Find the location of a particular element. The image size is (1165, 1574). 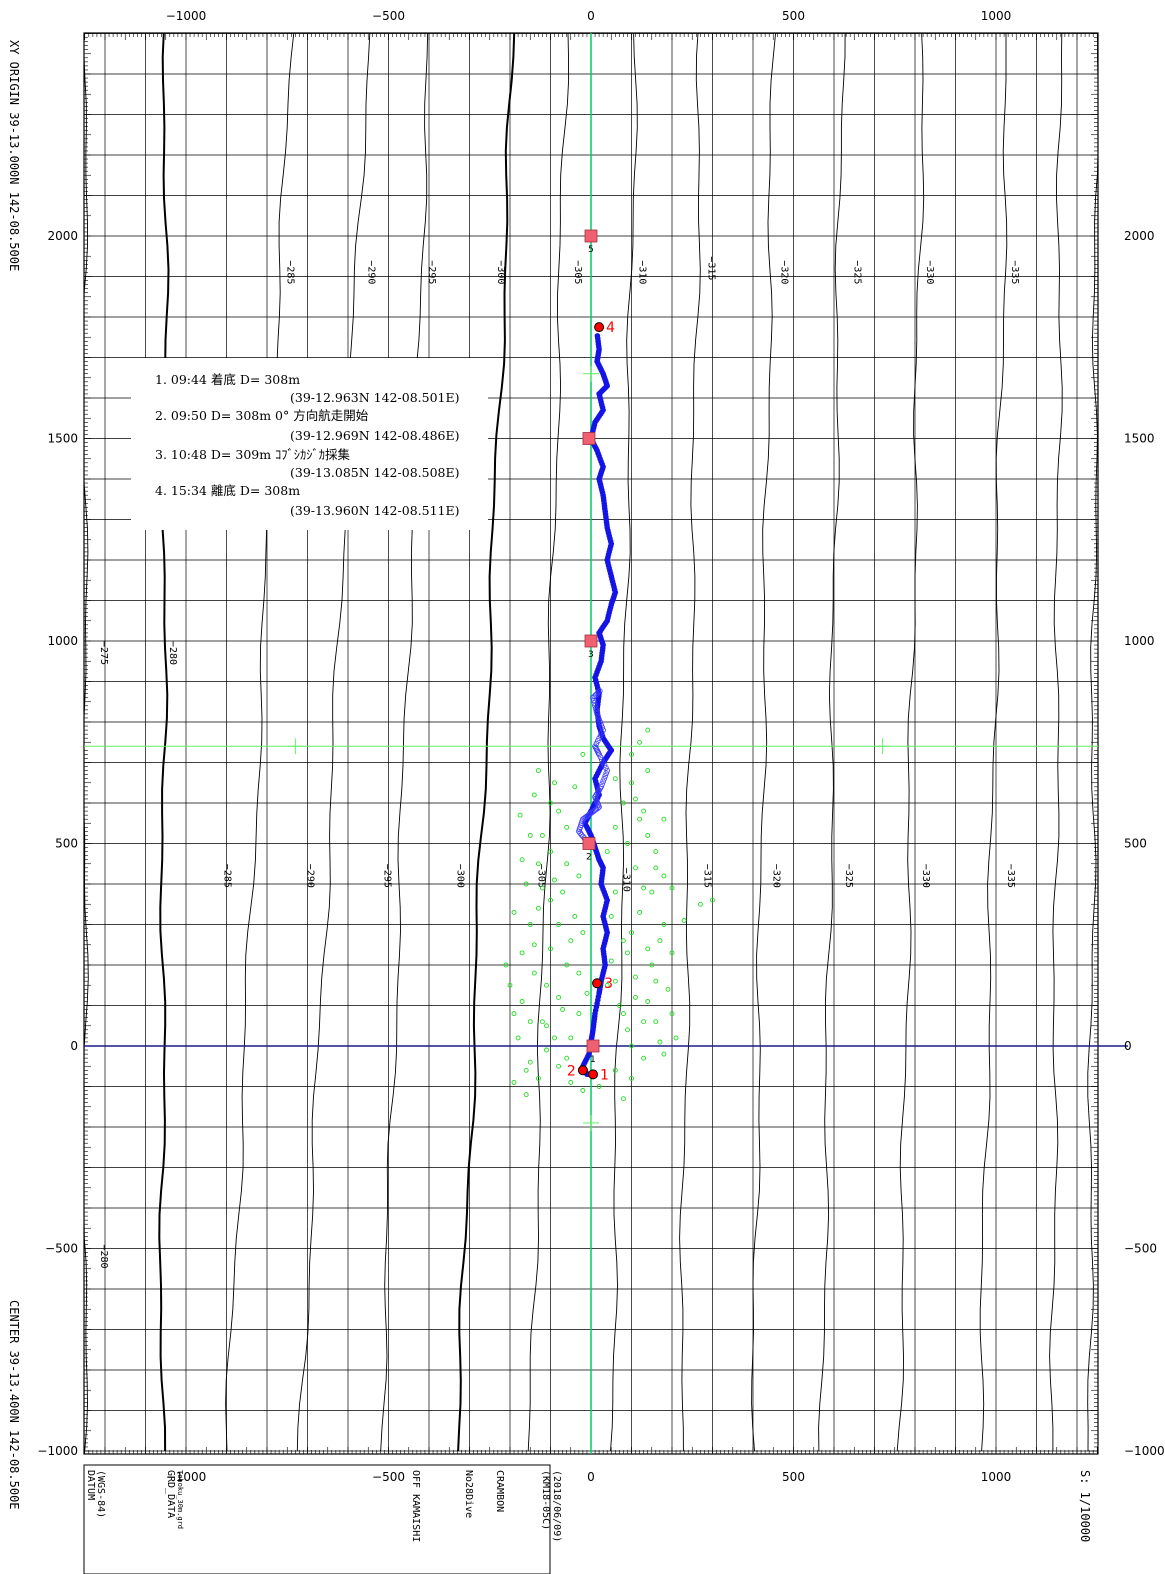

x-tick-label-bottom: 500 is located at coordinates (793, 1477).